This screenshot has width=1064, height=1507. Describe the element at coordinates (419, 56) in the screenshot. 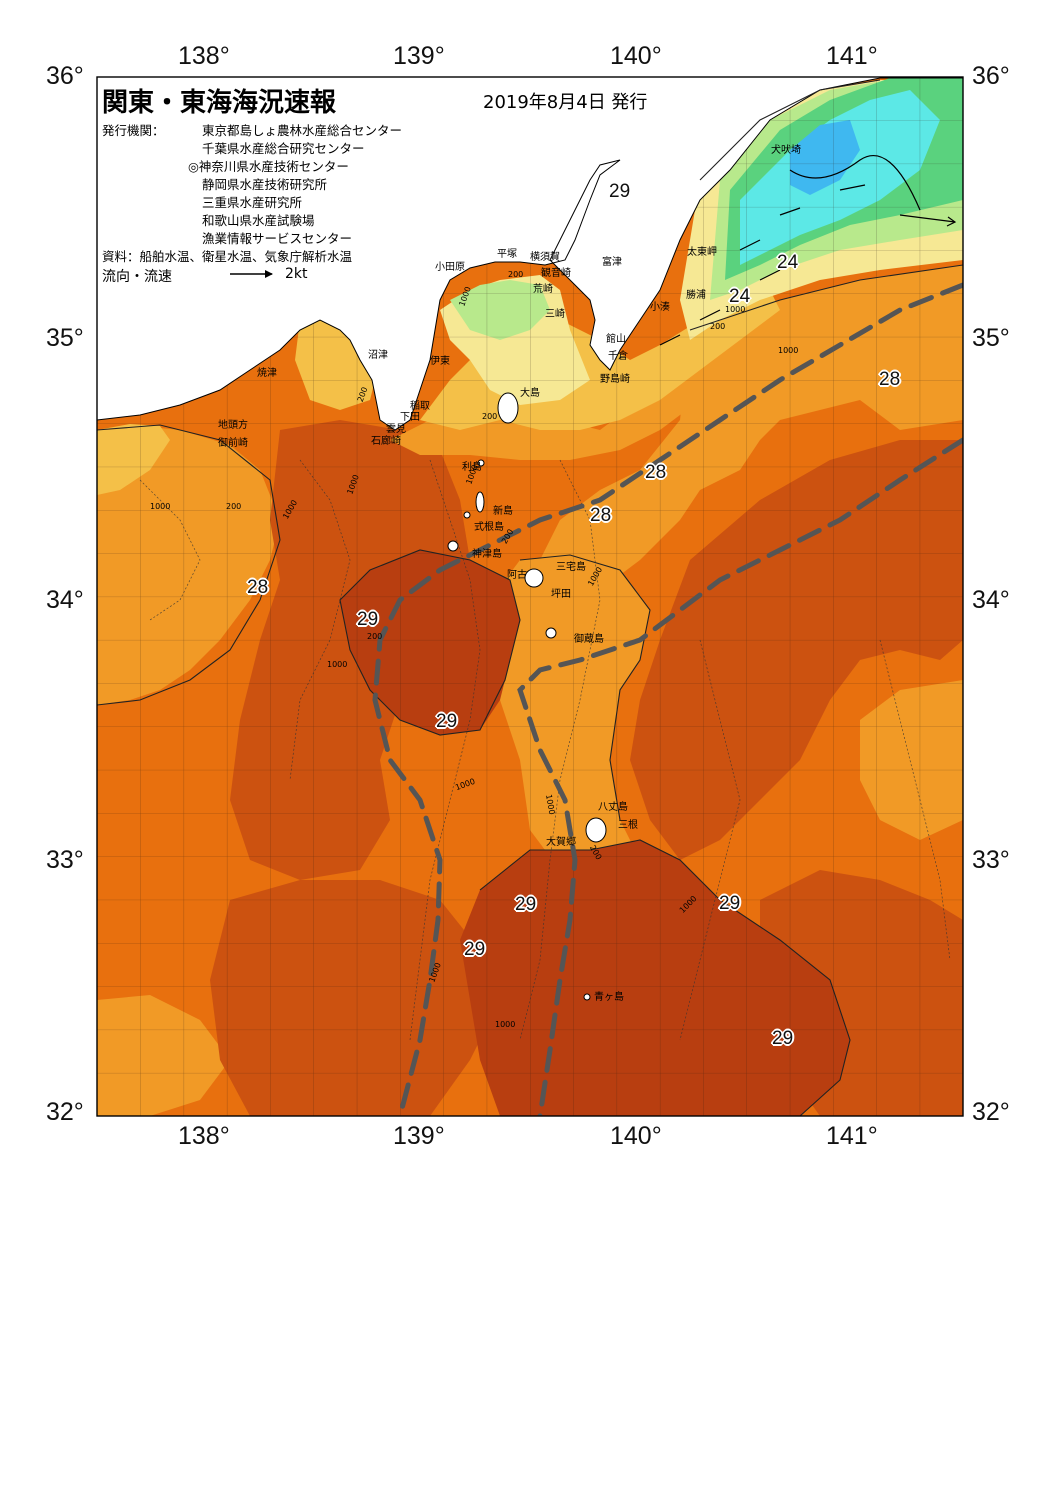

I see `lon-label-top-139: 139°` at that location.